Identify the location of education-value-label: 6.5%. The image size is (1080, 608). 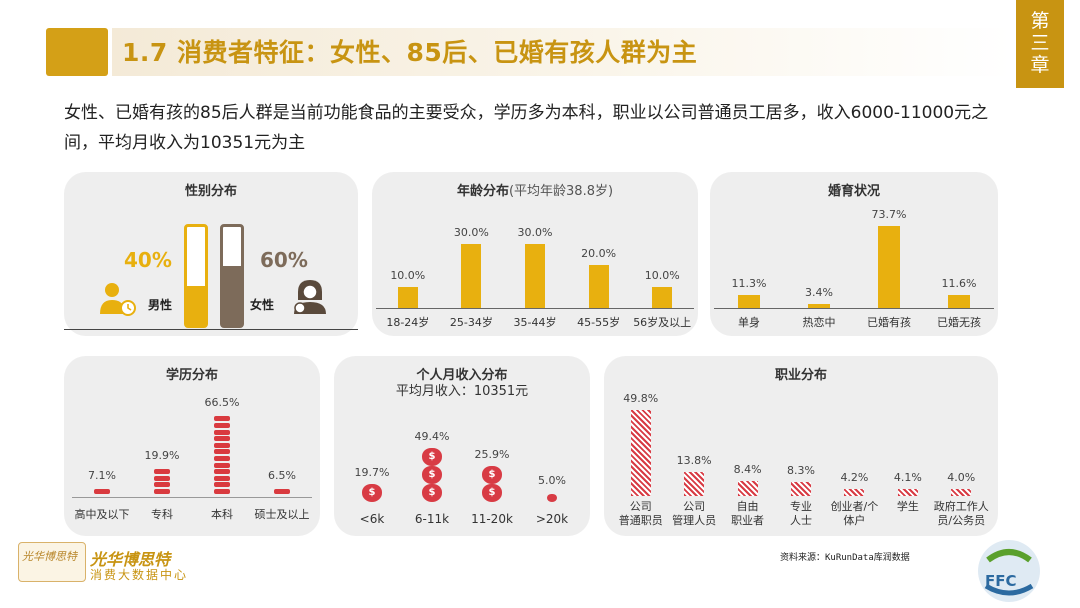
(282, 475).